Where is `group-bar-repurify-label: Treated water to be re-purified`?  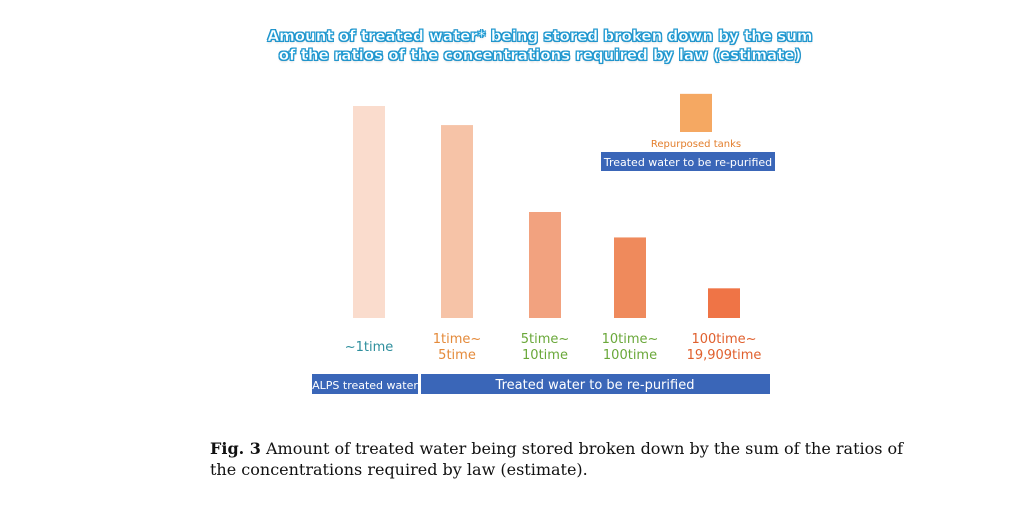 group-bar-repurify-label: Treated water to be re-purified is located at coordinates (595, 385).